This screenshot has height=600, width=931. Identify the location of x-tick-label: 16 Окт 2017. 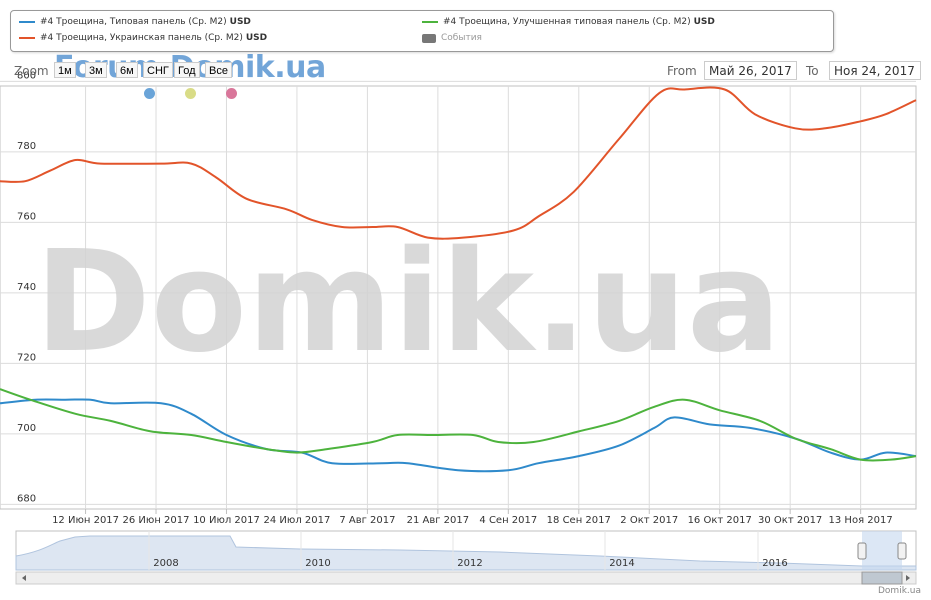
(720, 520).